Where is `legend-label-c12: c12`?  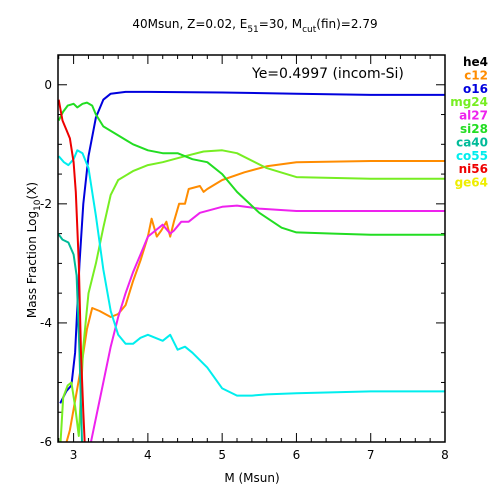
legend-label-c12: c12 is located at coordinates (476, 75).